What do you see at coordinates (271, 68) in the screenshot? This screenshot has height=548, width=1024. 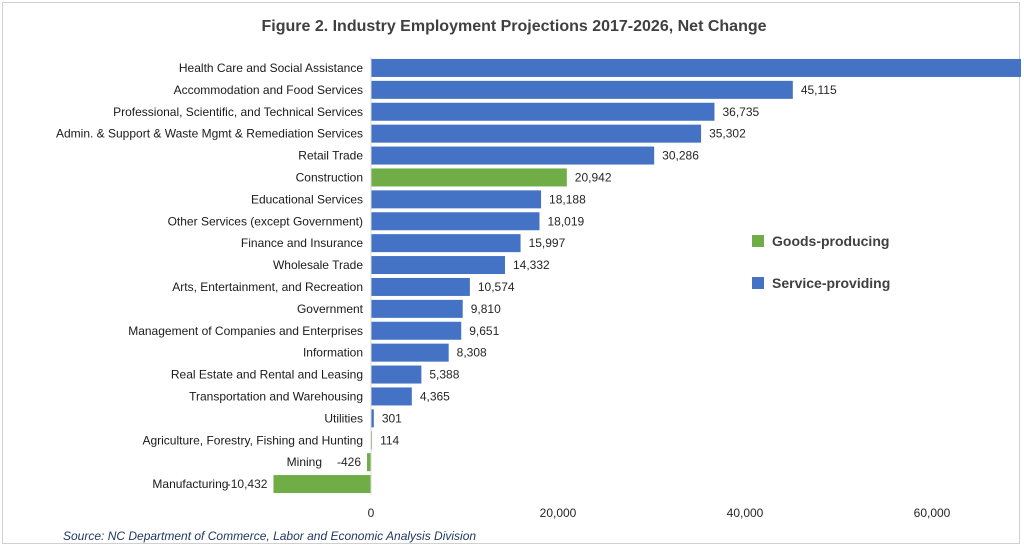 I see `category-label-0: Health Care and Social Assistance` at bounding box center [271, 68].